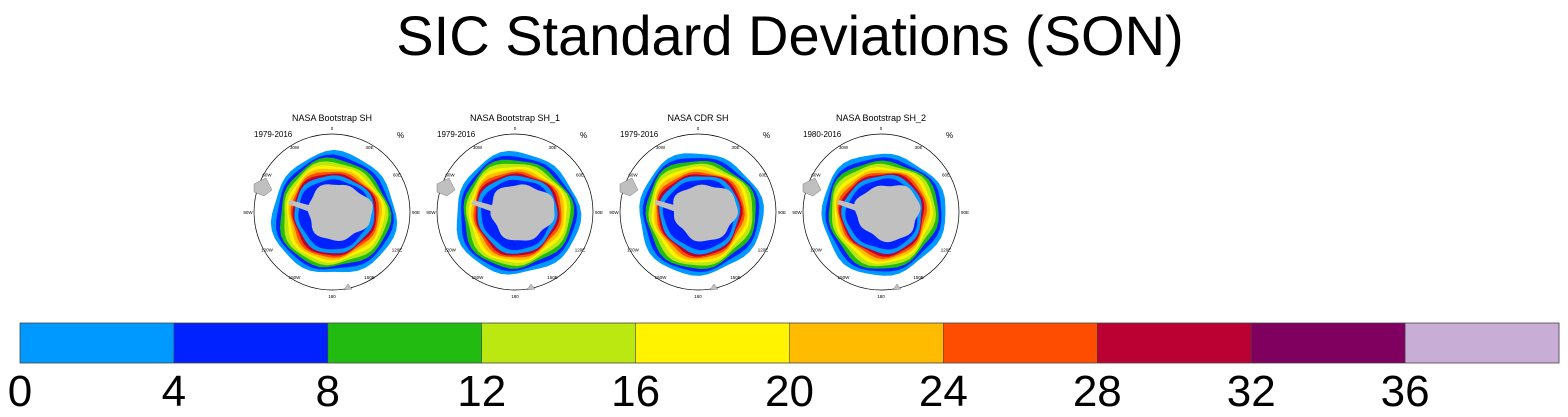 Image resolution: width=1568 pixels, height=417 pixels. I want to click on panel-title: NASA Bootstrap SH_1, so click(515, 118).